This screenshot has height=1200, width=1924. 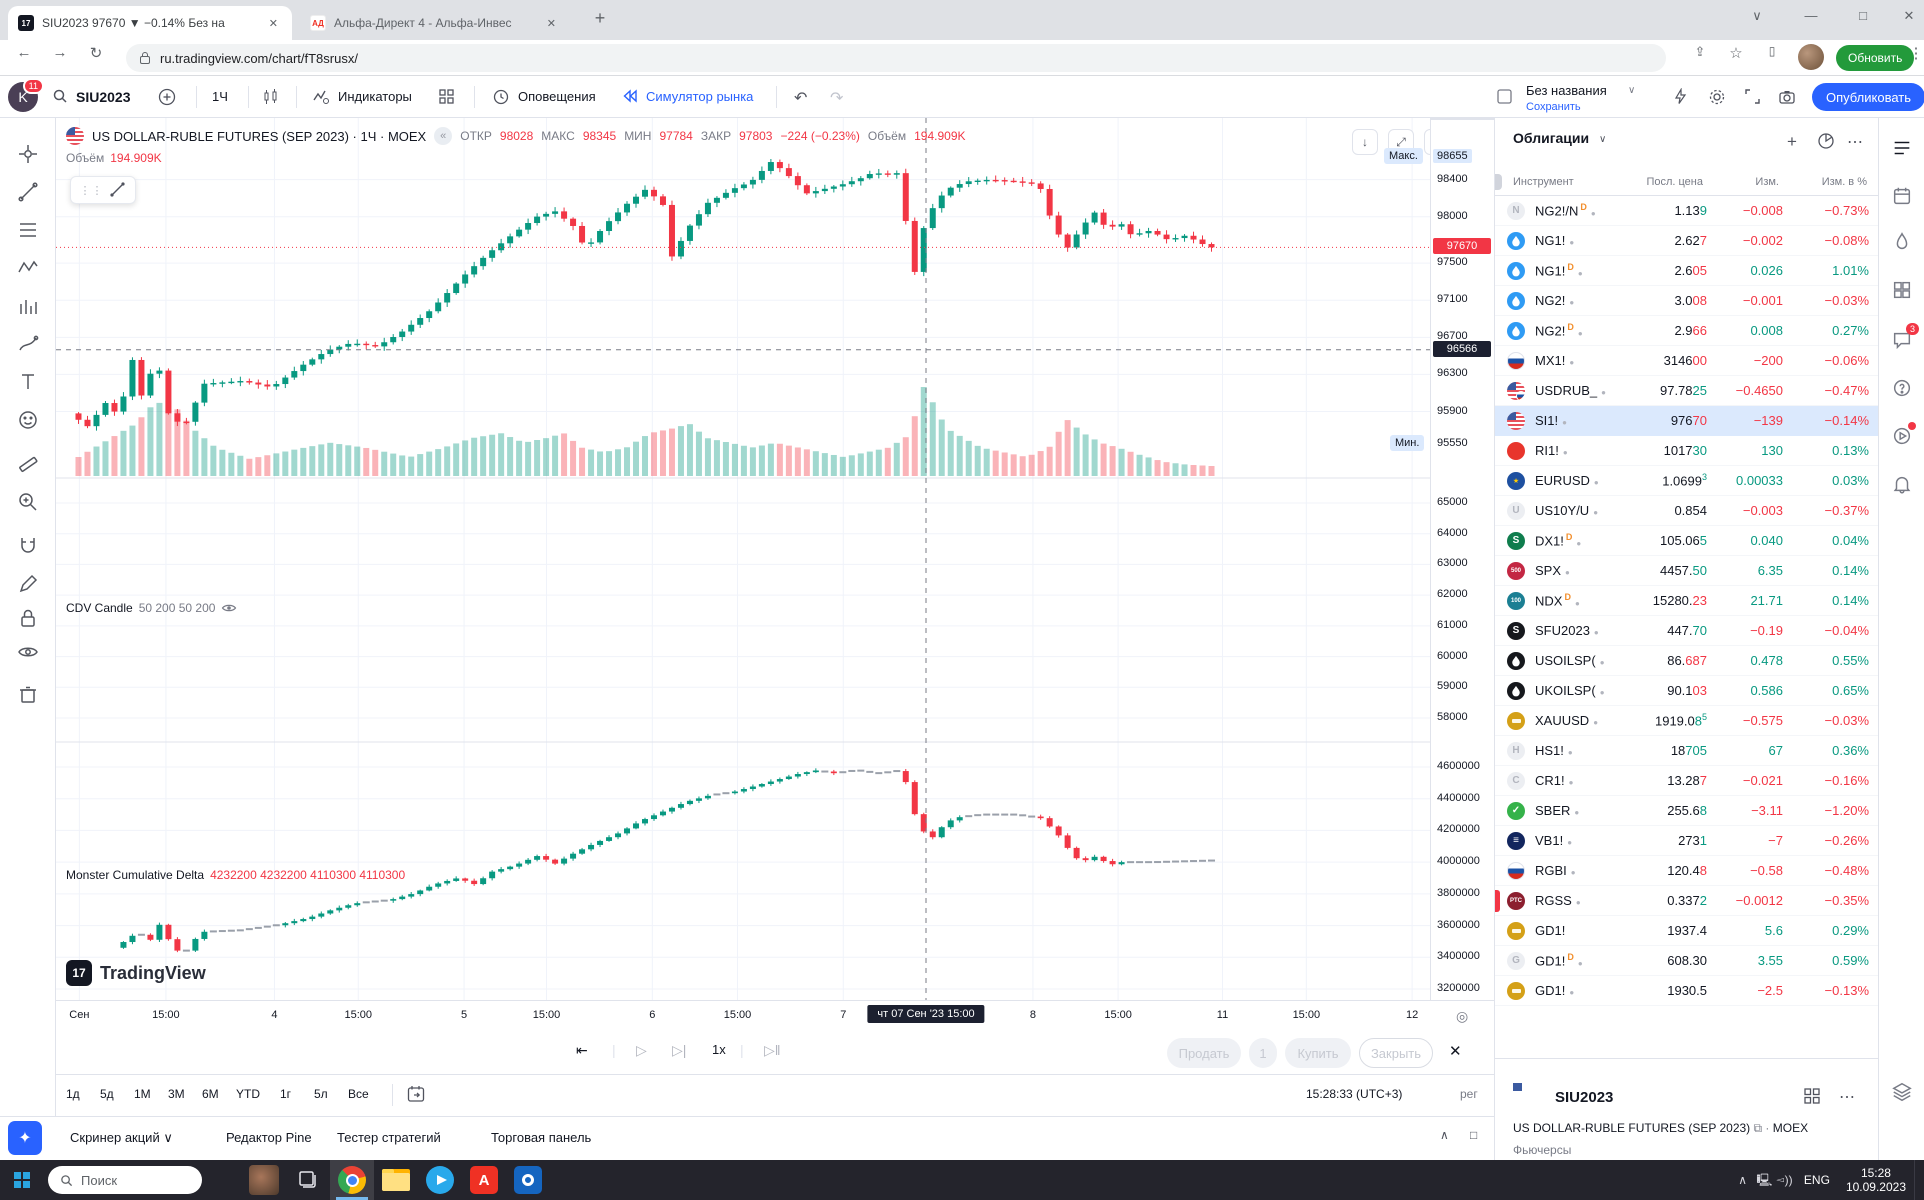 I want to click on image-preview-app-icon, so click(x=264, y=1180).